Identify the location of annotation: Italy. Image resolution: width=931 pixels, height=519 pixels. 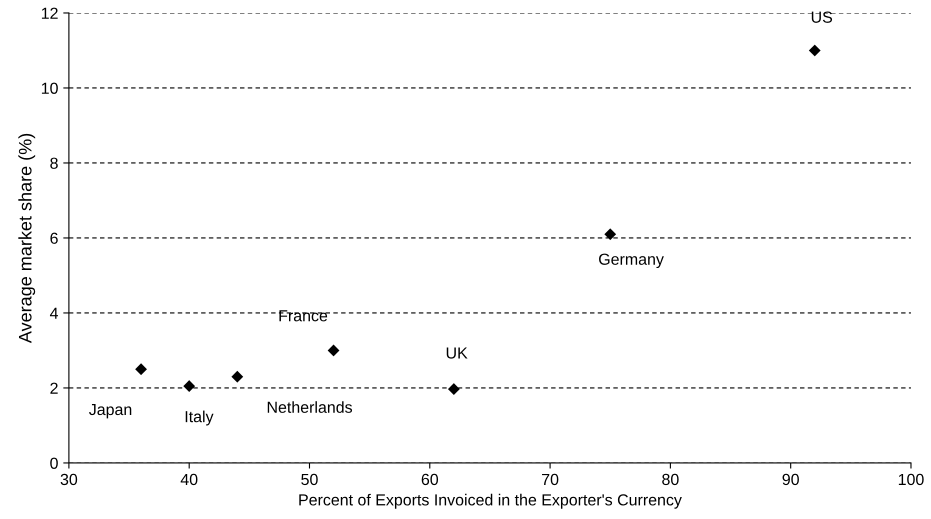
(200, 418).